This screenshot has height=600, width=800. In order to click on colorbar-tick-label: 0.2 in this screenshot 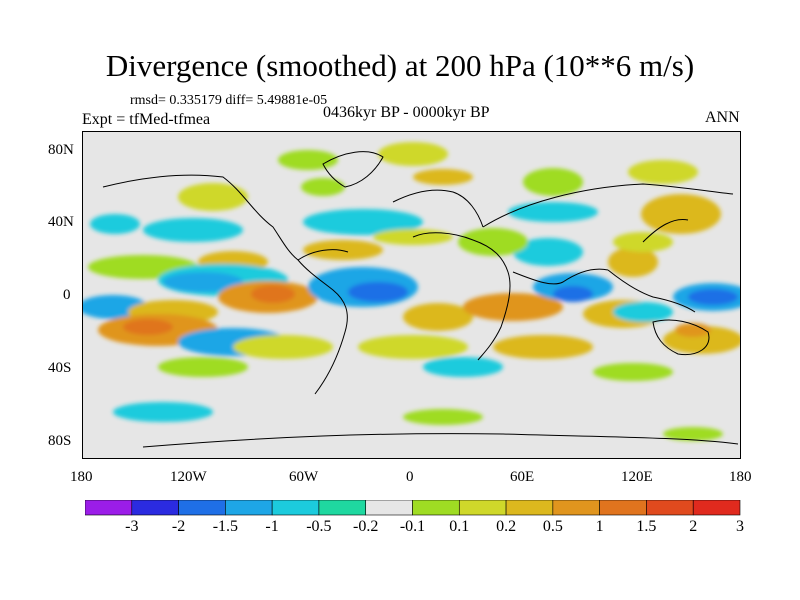, I will do `click(506, 526)`.